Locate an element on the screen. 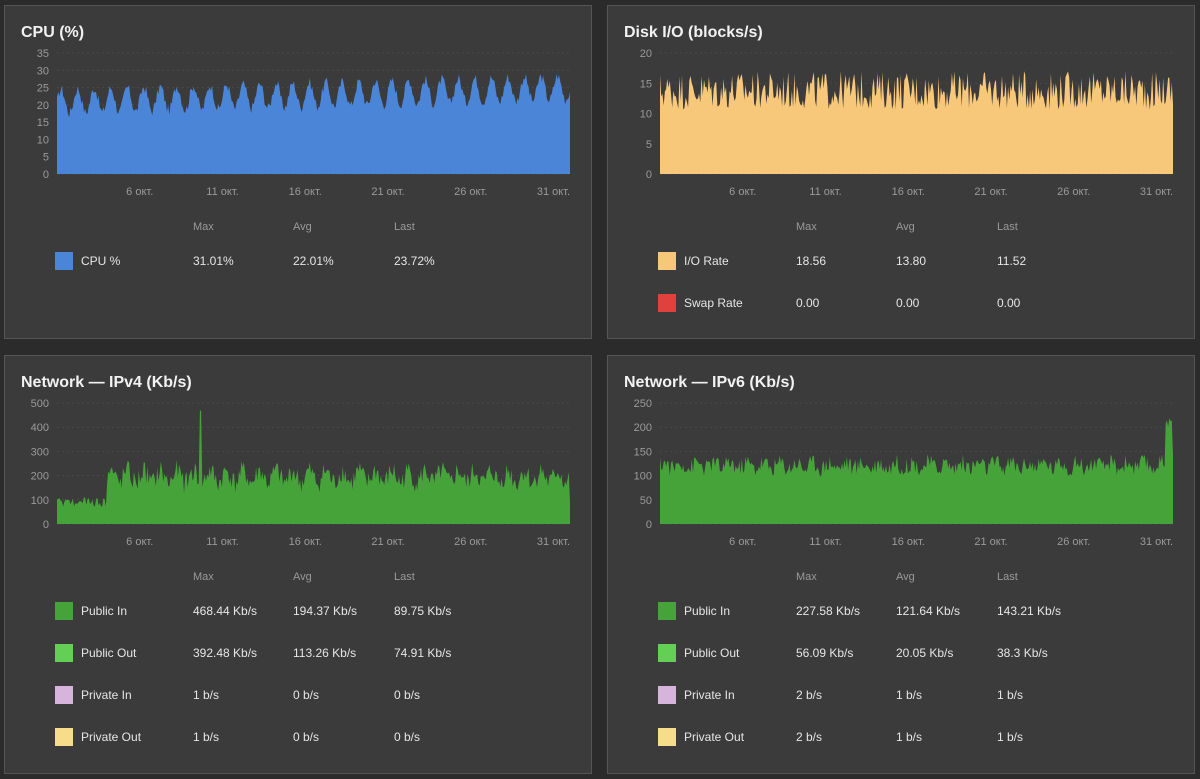 The image size is (1200, 779). y-tick-label: 25 is located at coordinates (43, 89).